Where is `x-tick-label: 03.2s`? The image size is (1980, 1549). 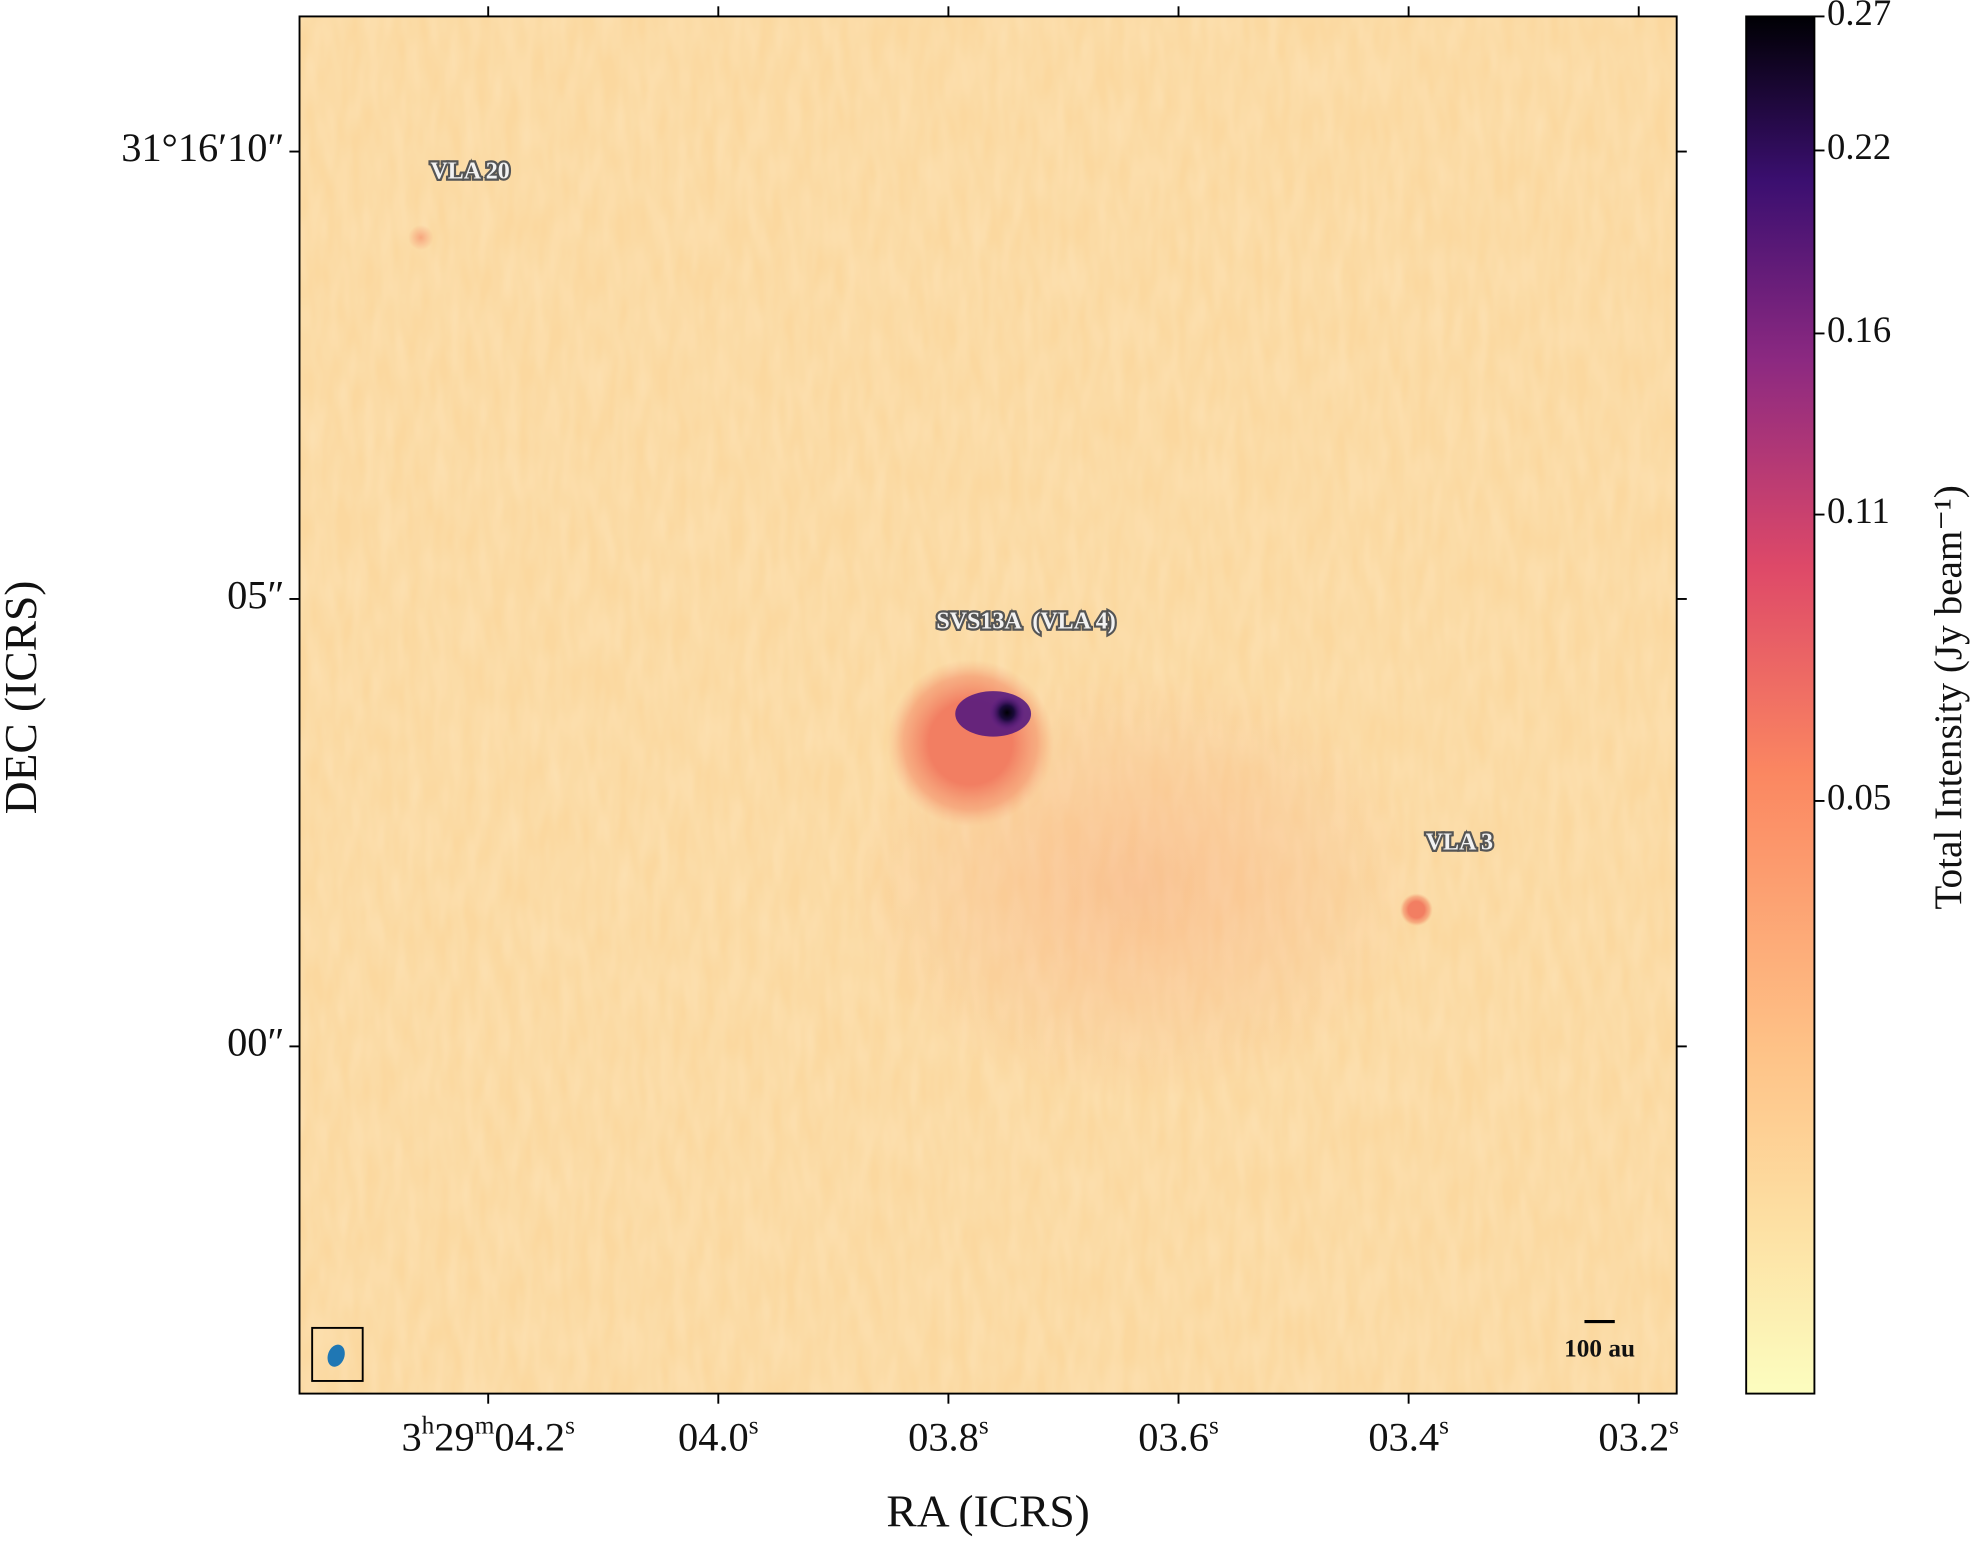 x-tick-label: 03.2s is located at coordinates (1638, 1435).